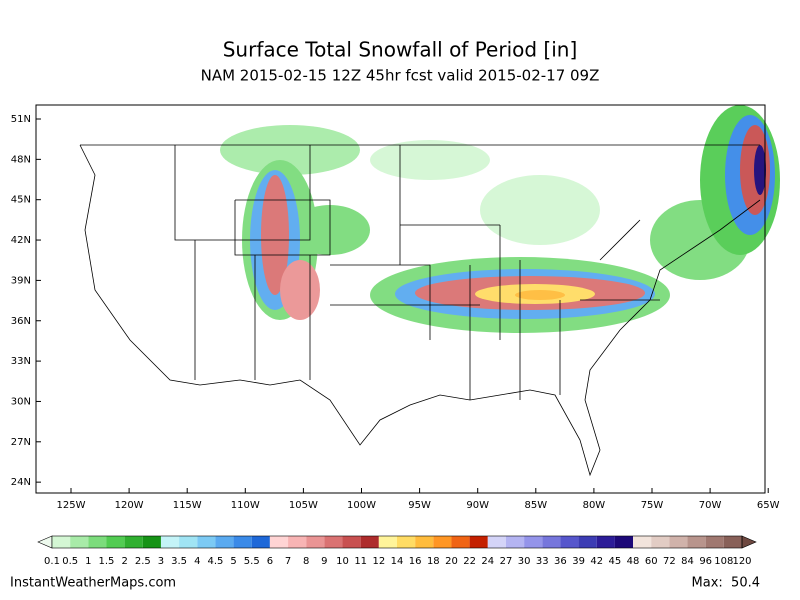  I want to click on colorbar-label: 39, so click(578, 561).